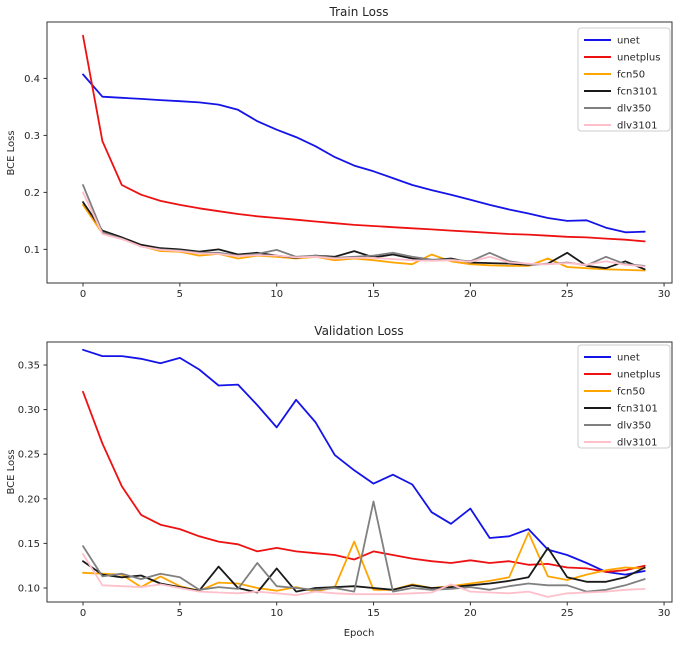  What do you see at coordinates (29, 499) in the screenshot?
I see `y-tick-label: 0.20` at bounding box center [29, 499].